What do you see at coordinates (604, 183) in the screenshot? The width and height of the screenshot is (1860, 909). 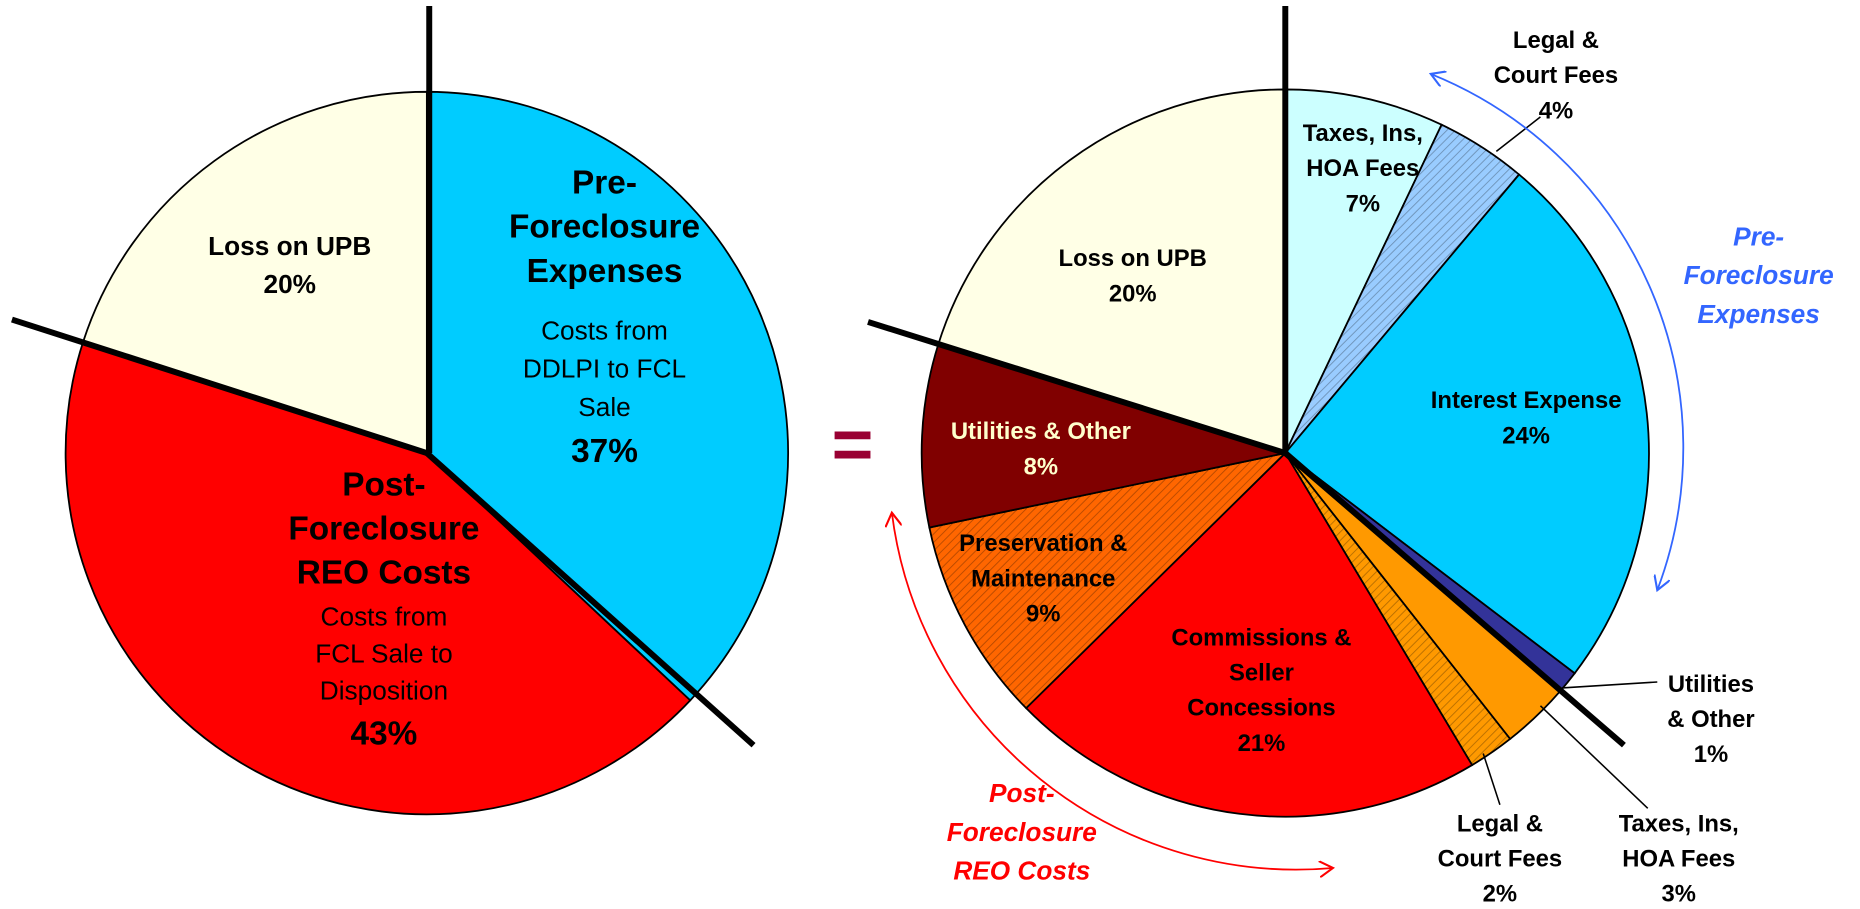 I see `slice-label: Pre-` at bounding box center [604, 183].